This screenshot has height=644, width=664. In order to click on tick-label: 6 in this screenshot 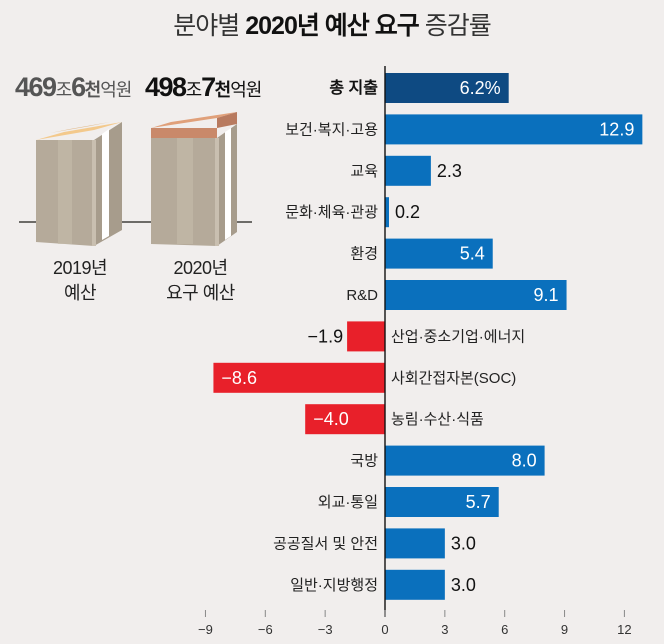, I will do `click(504, 629)`.